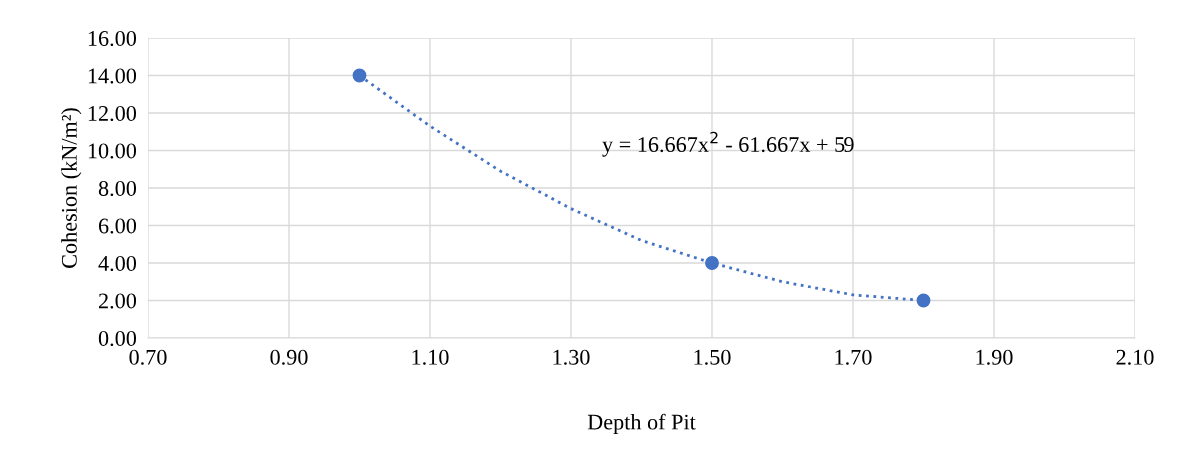 This screenshot has width=1177, height=452. Describe the element at coordinates (112, 113) in the screenshot. I see `y-tick-label: 12.00` at that location.